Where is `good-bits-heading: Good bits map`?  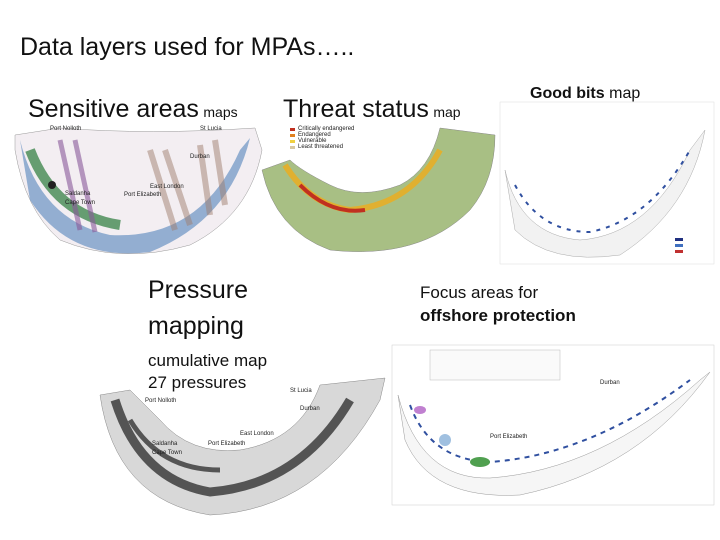
good-bits-heading: Good bits map is located at coordinates (585, 93).